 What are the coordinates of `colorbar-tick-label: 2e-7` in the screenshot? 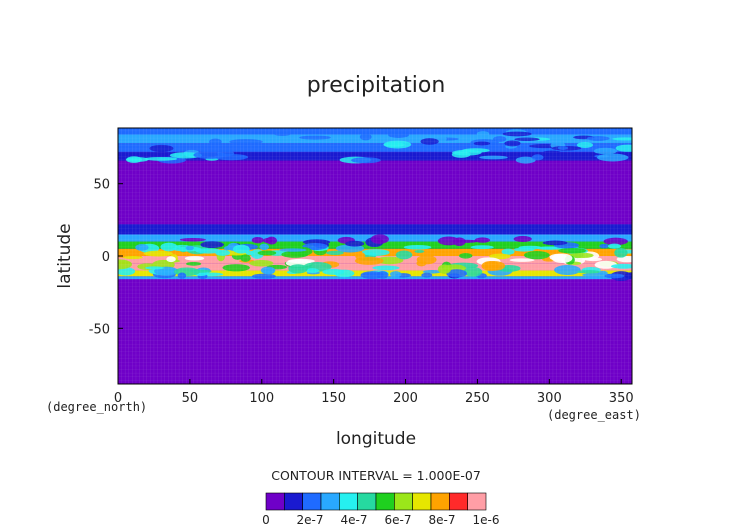 It's located at (310, 520).